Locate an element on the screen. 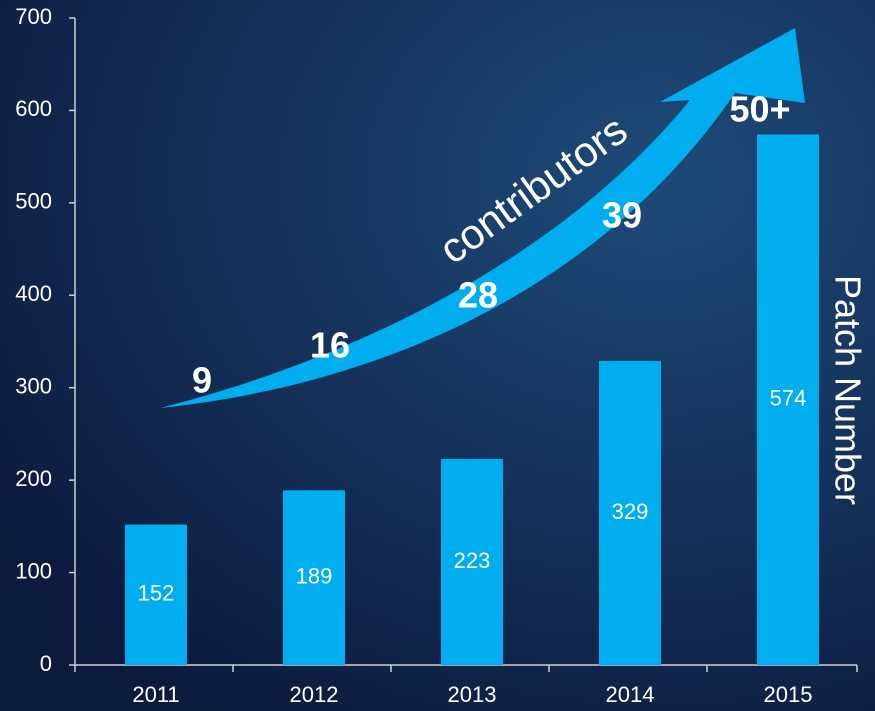 The width and height of the screenshot is (875, 711). value-label: 574 is located at coordinates (788, 398).